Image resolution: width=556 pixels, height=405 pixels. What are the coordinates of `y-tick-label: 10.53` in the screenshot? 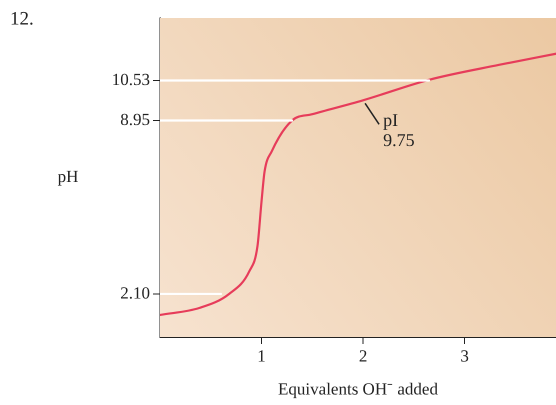 It's located at (131, 80).